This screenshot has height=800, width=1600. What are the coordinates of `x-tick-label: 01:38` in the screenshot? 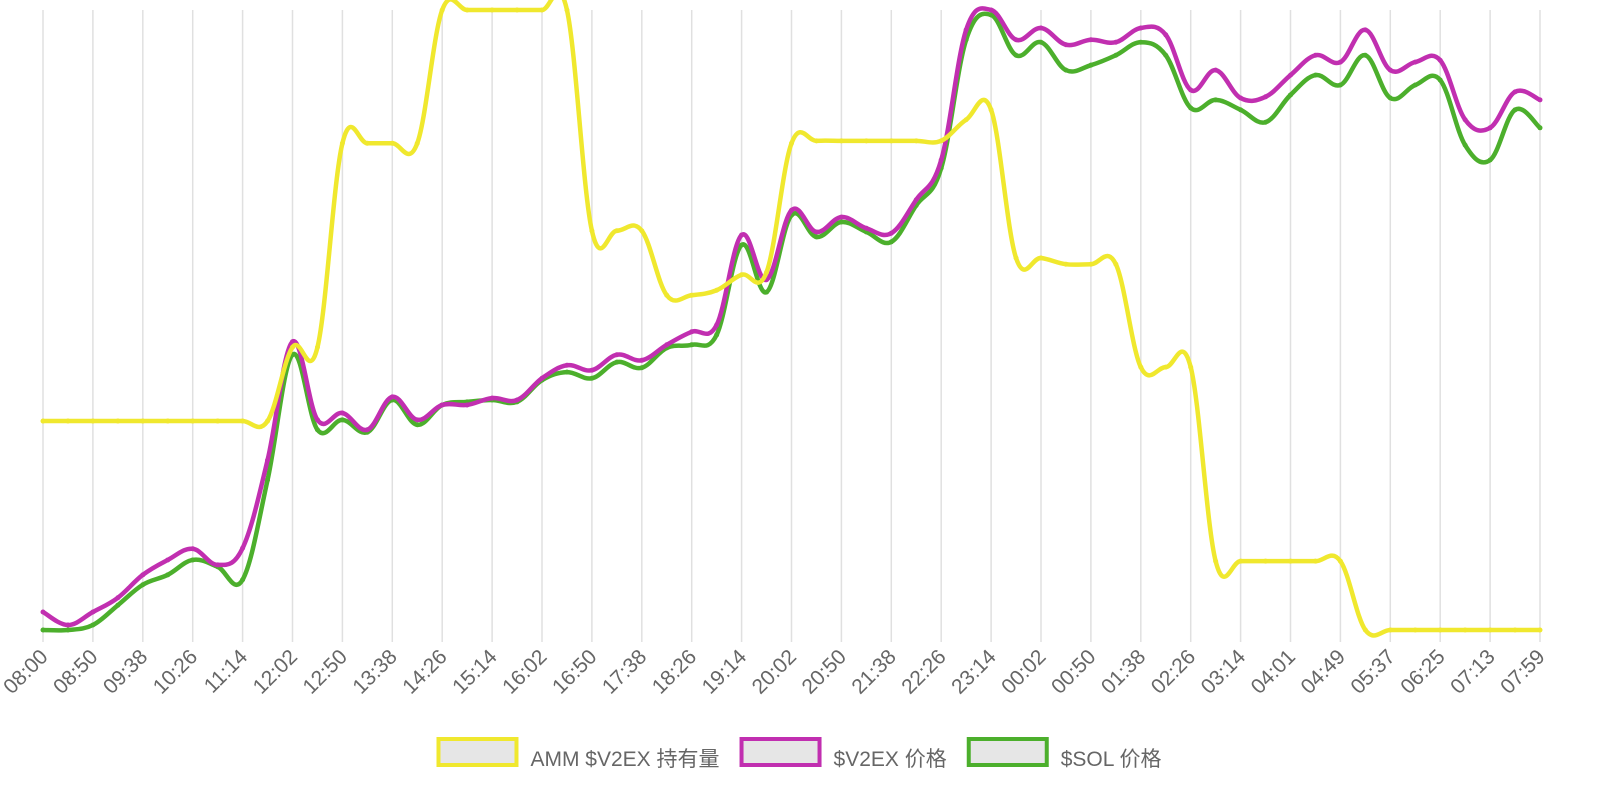 It's located at (1123, 671).